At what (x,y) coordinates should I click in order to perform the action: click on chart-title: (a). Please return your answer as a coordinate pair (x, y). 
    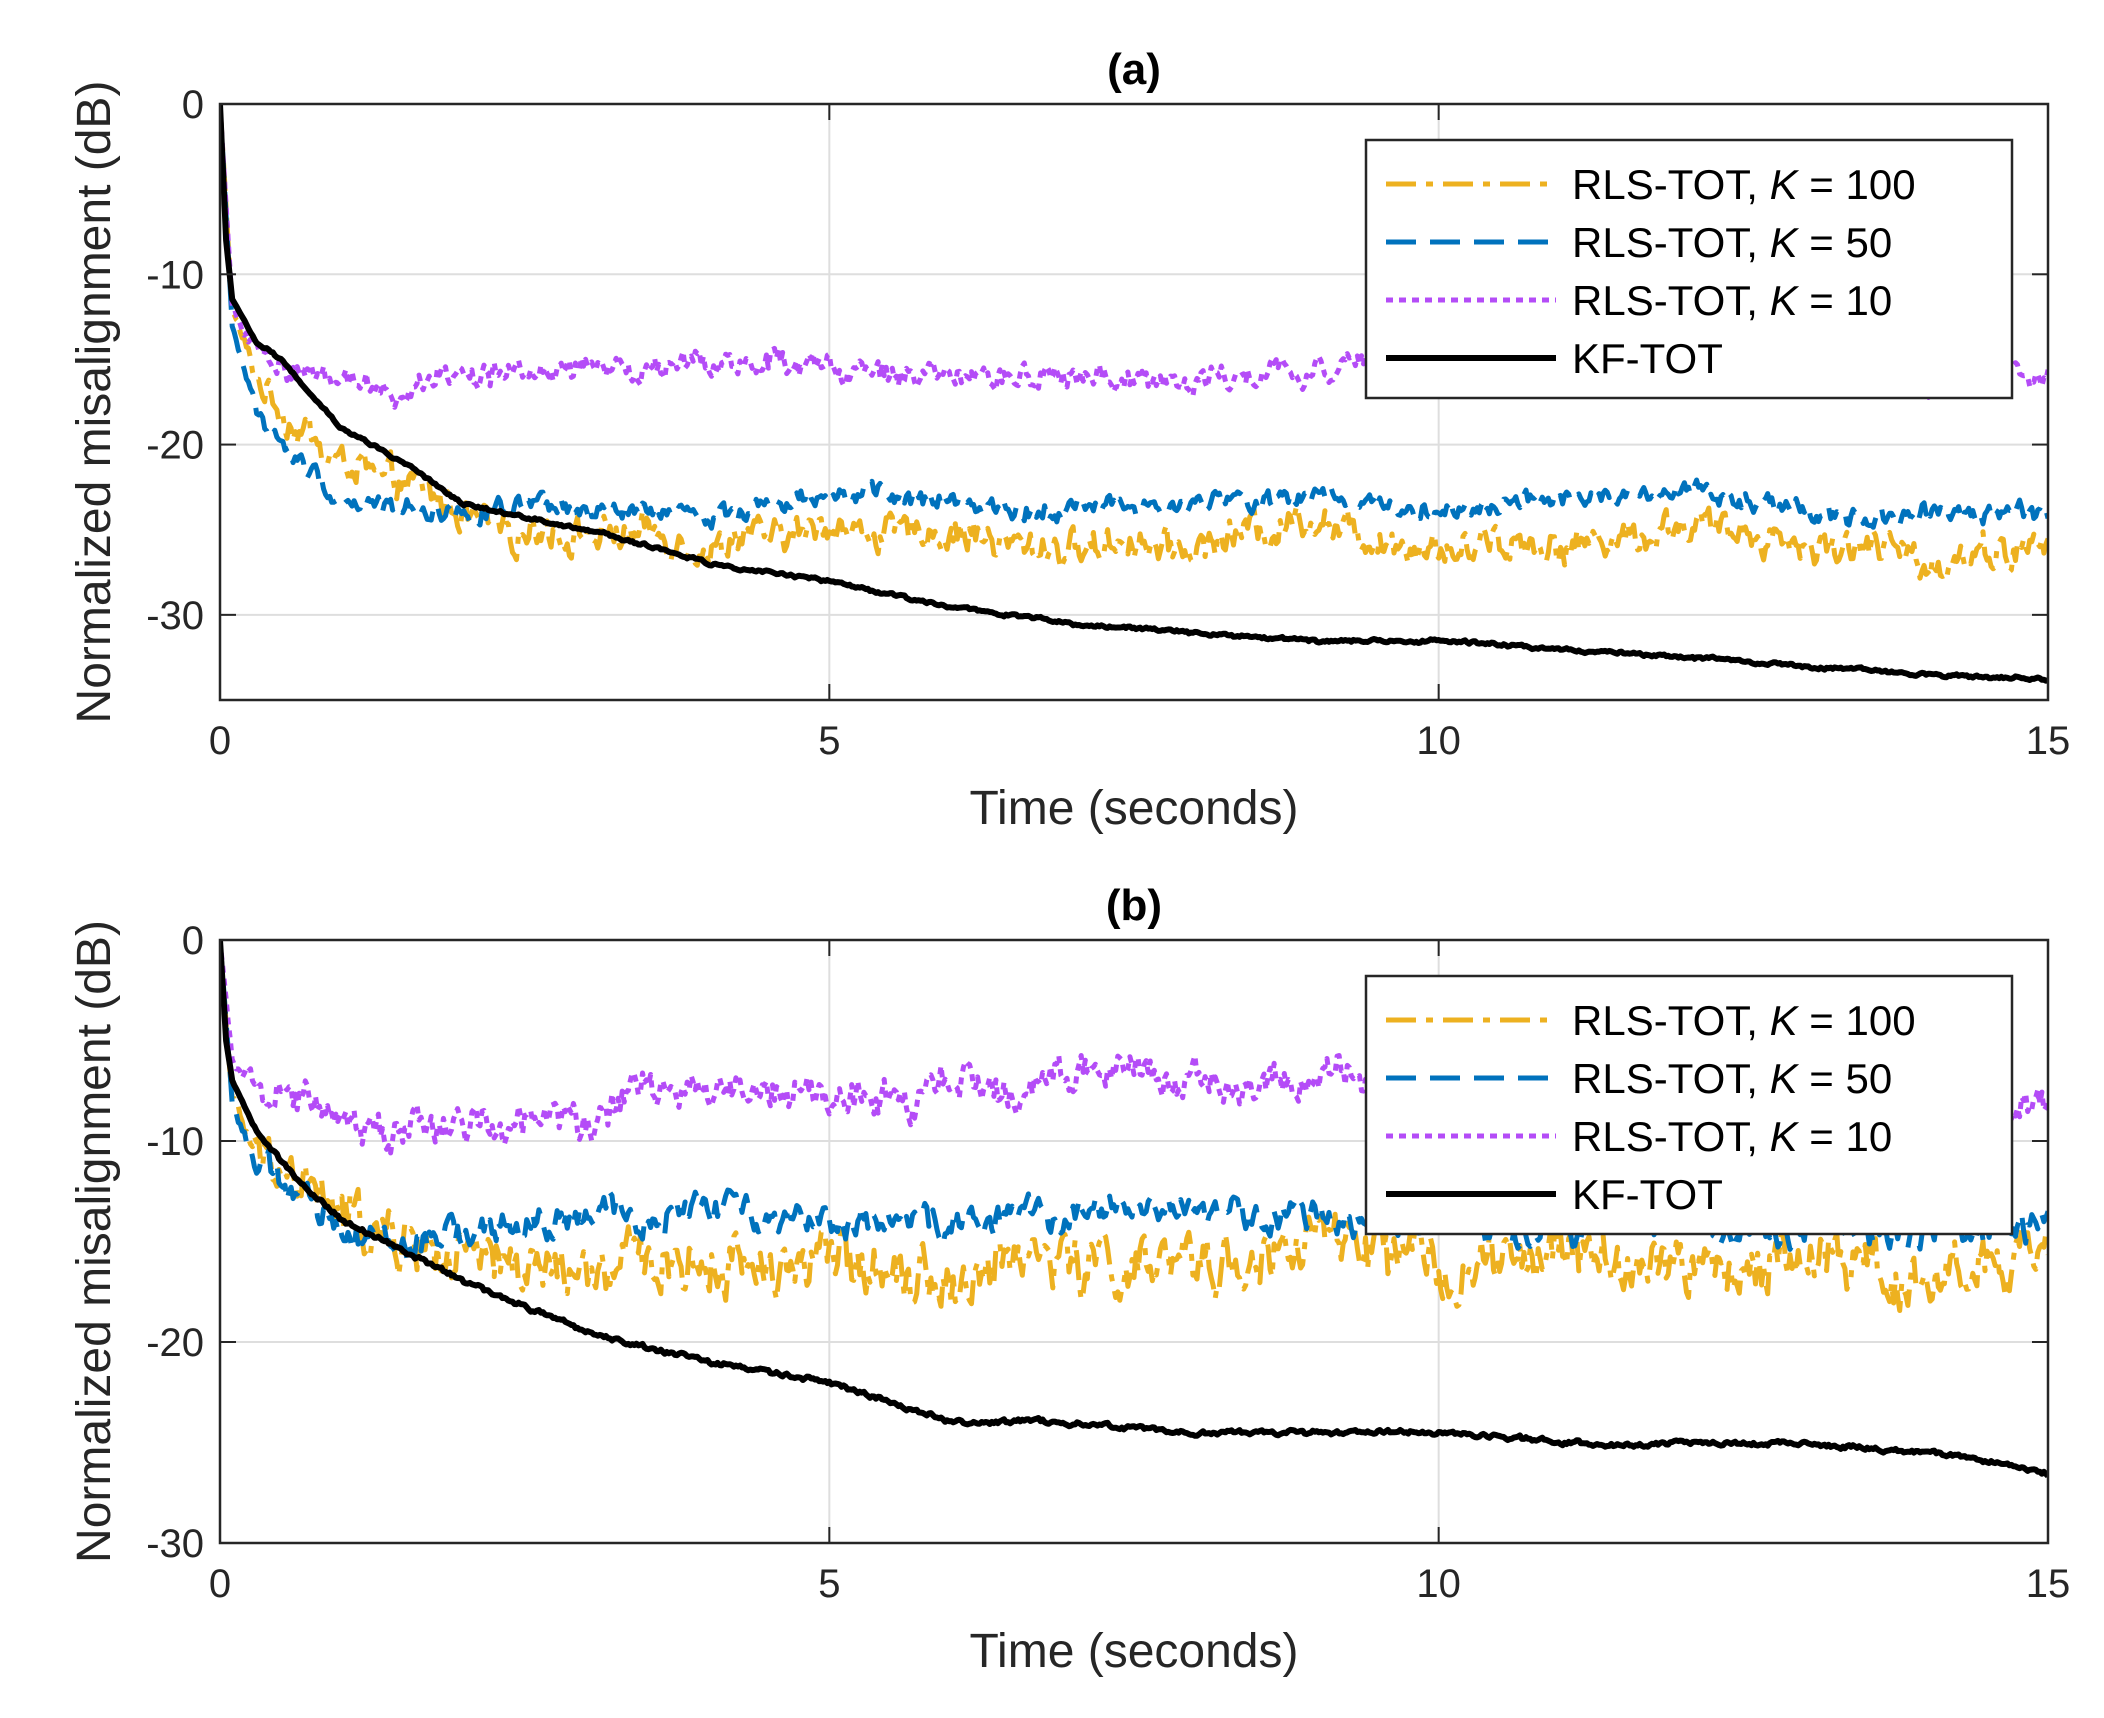
    Looking at the image, I should click on (1134, 69).